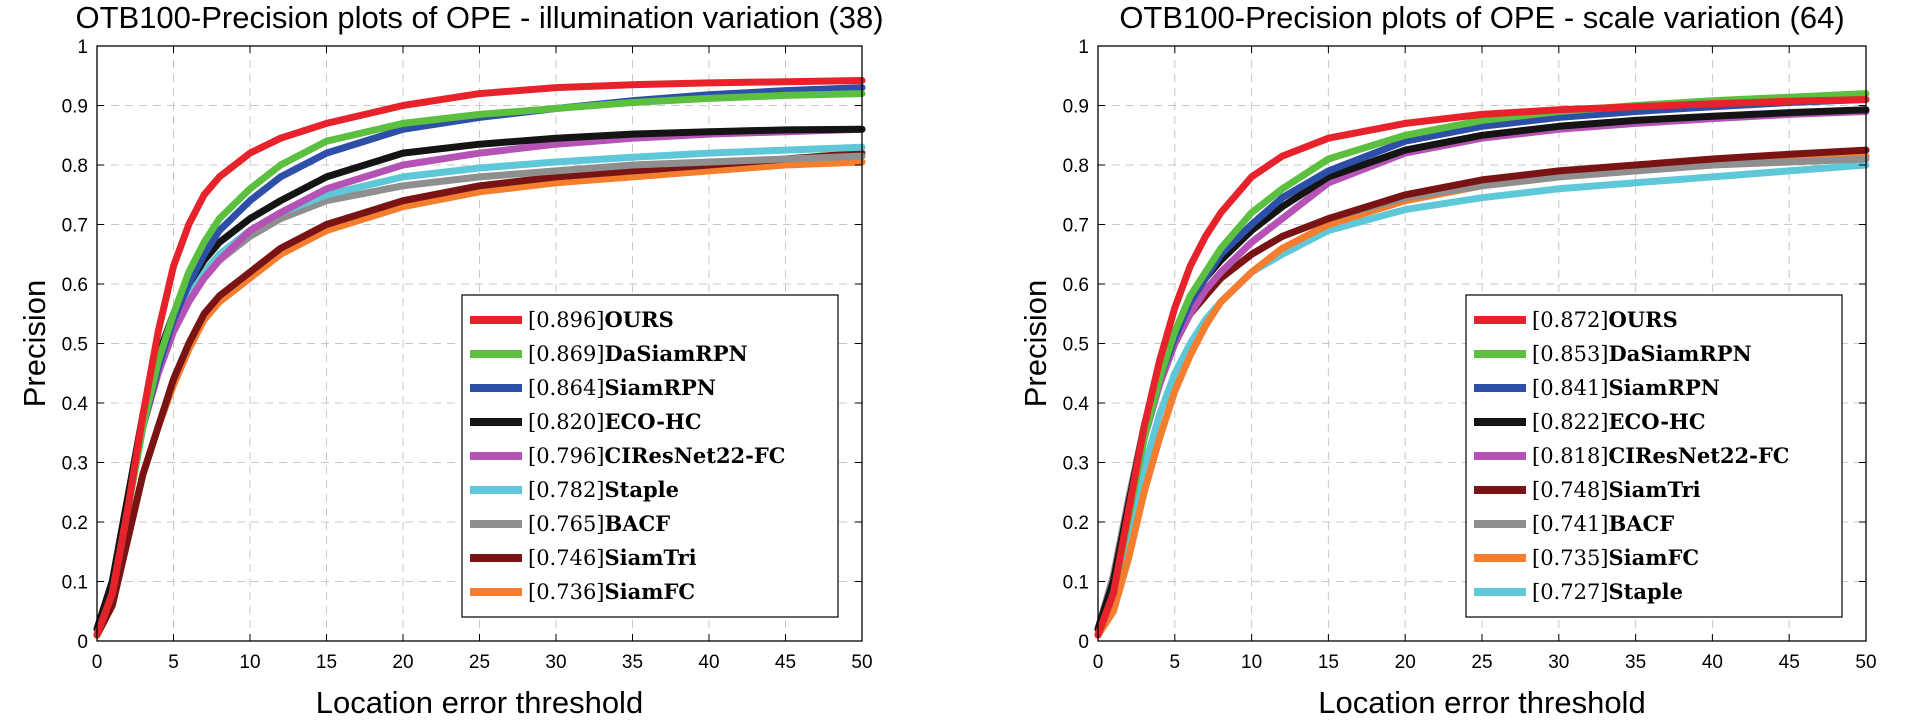  Describe the element at coordinates (1083, 47) in the screenshot. I see `y-tick-label: 1` at that location.